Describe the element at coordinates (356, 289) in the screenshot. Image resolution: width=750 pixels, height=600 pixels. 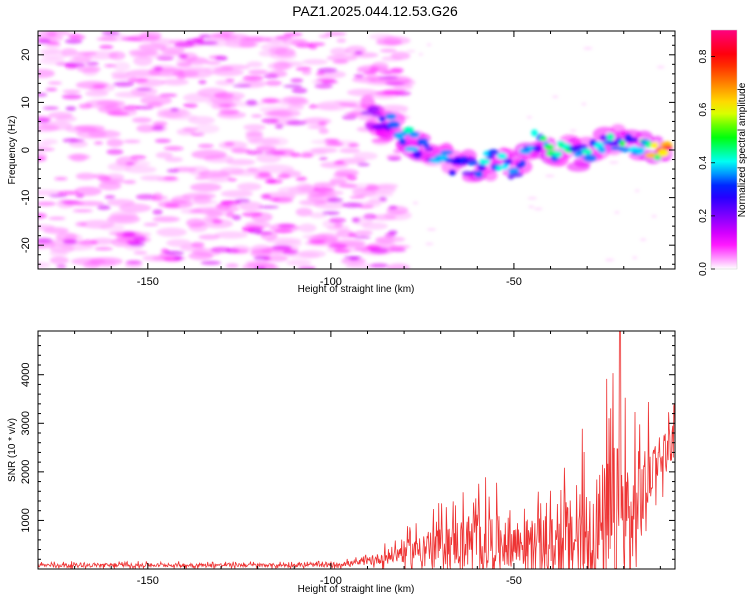
I see `spectrogram-xlabel: Height of straight line (km)` at that location.